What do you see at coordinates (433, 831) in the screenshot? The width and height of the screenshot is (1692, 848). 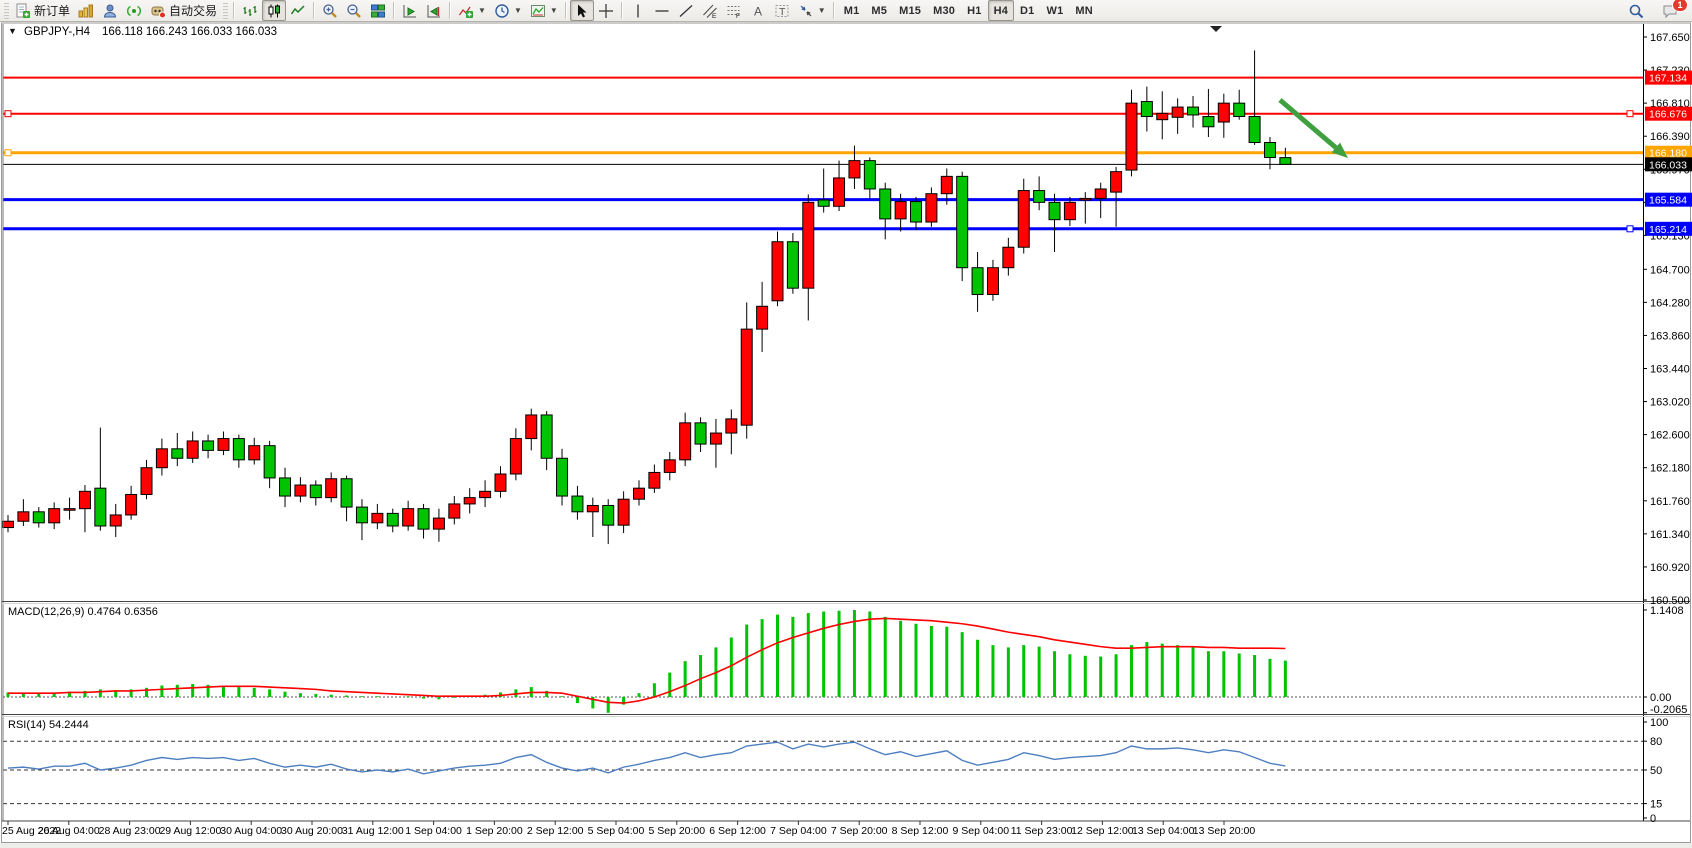 I see `svg-text: 1 Sep 04:00` at bounding box center [433, 831].